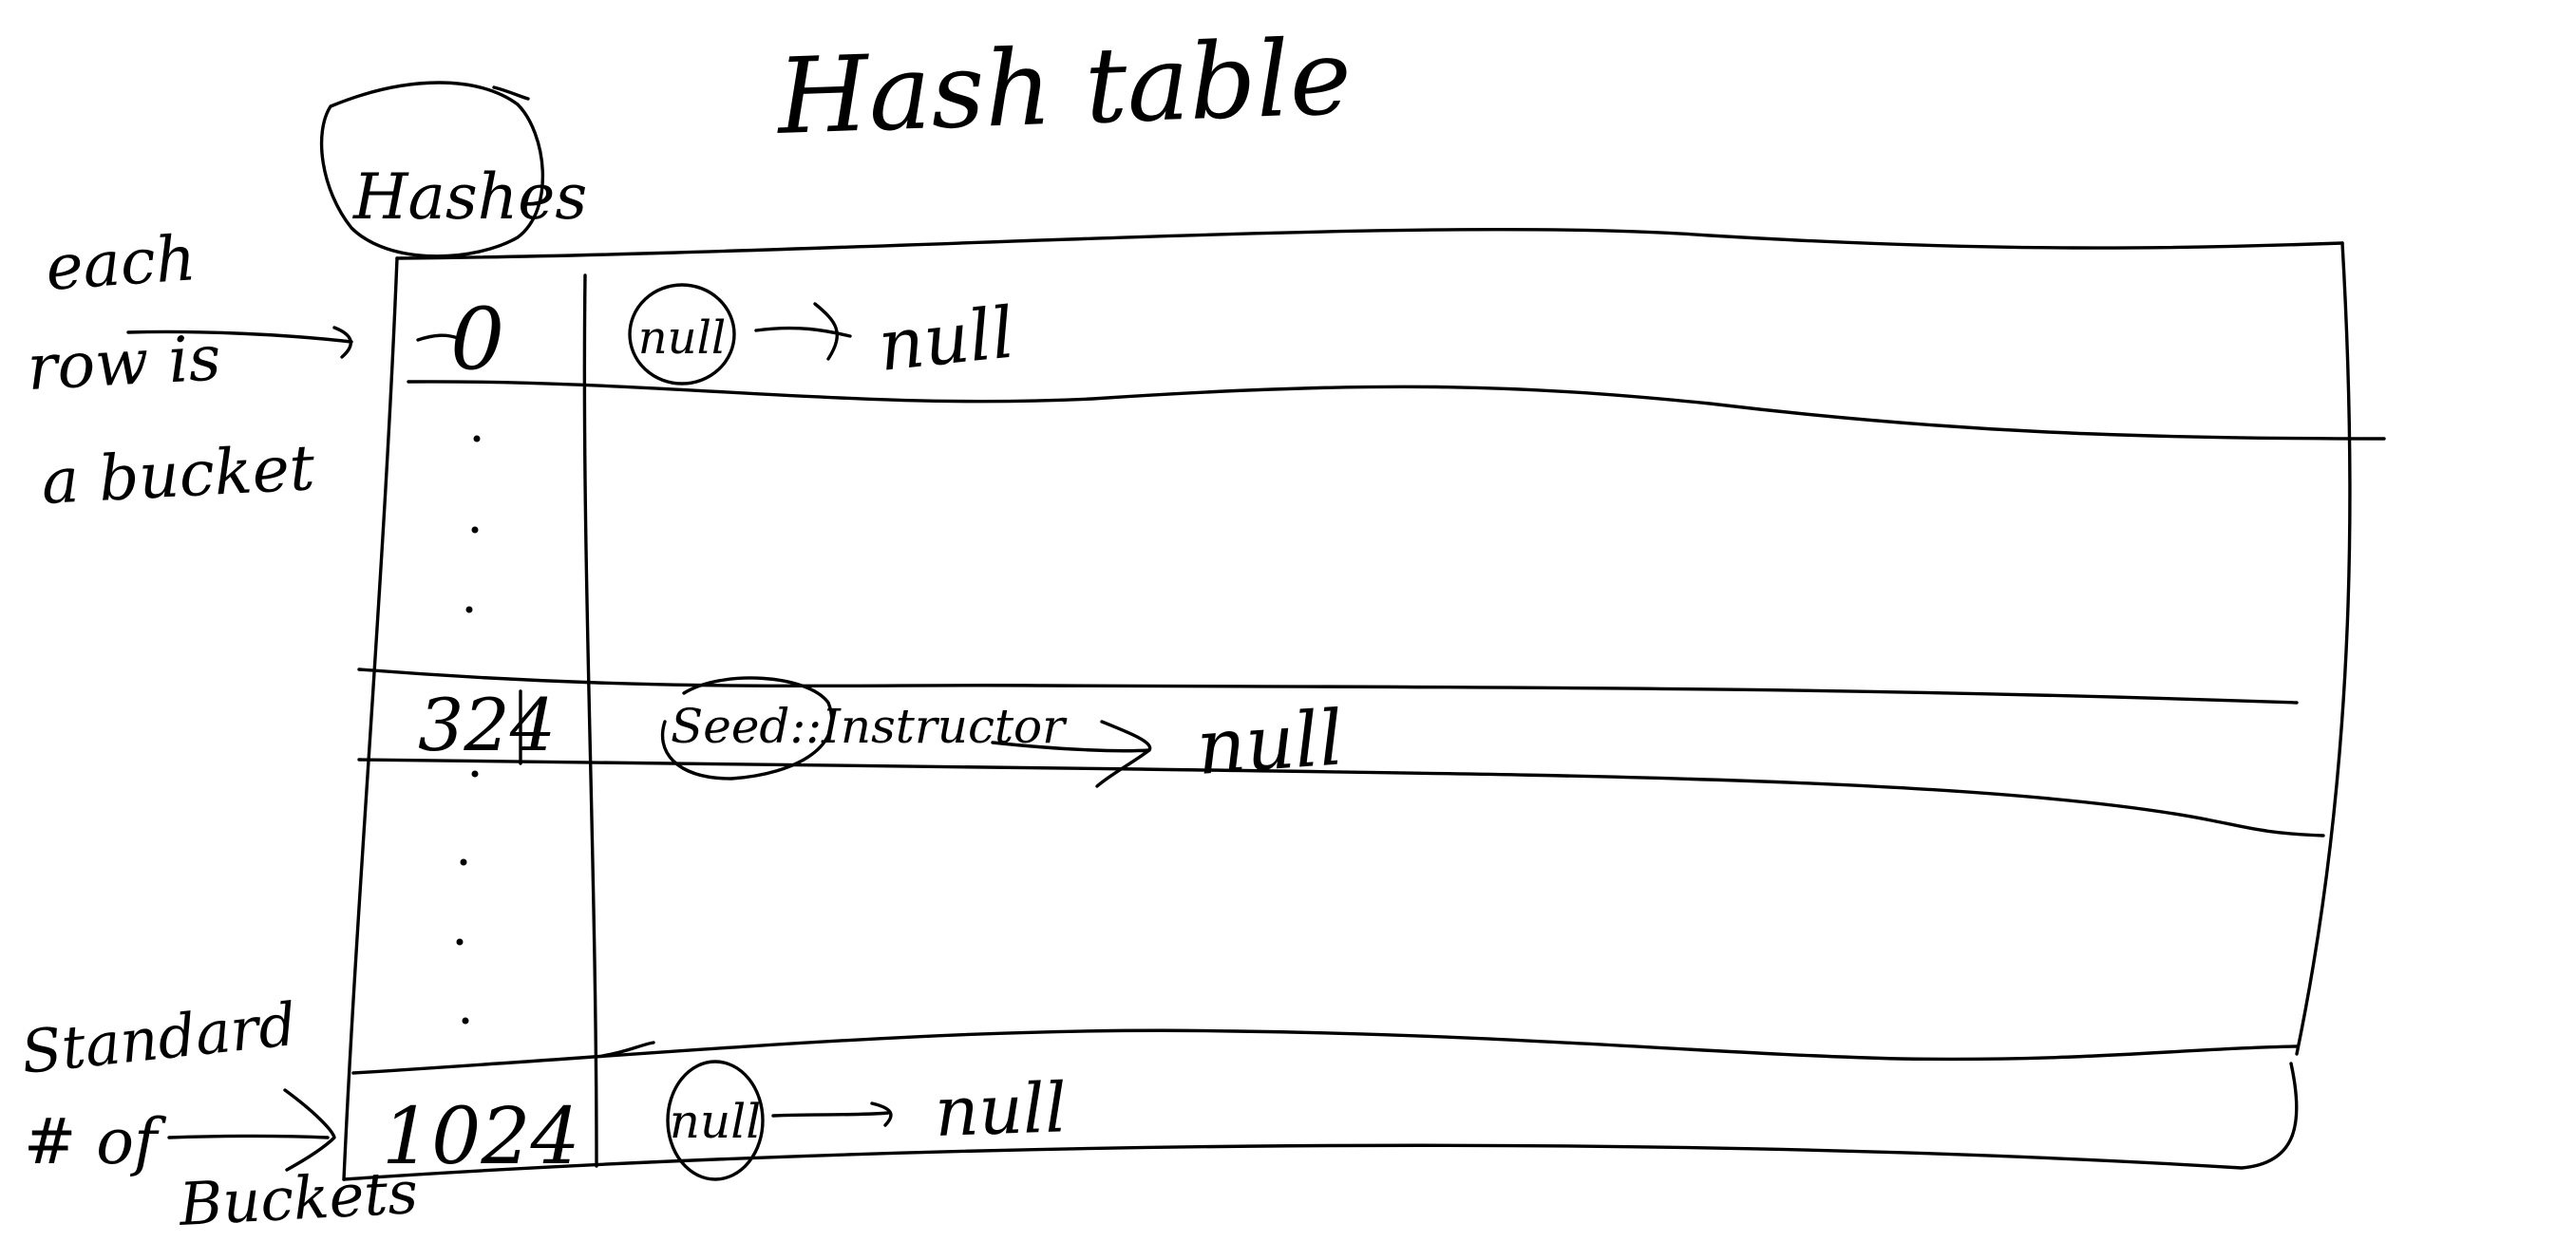 Image resolution: width=2576 pixels, height=1242 pixels. I want to click on bottom-annotation-arrow-head, so click(309, 1130).